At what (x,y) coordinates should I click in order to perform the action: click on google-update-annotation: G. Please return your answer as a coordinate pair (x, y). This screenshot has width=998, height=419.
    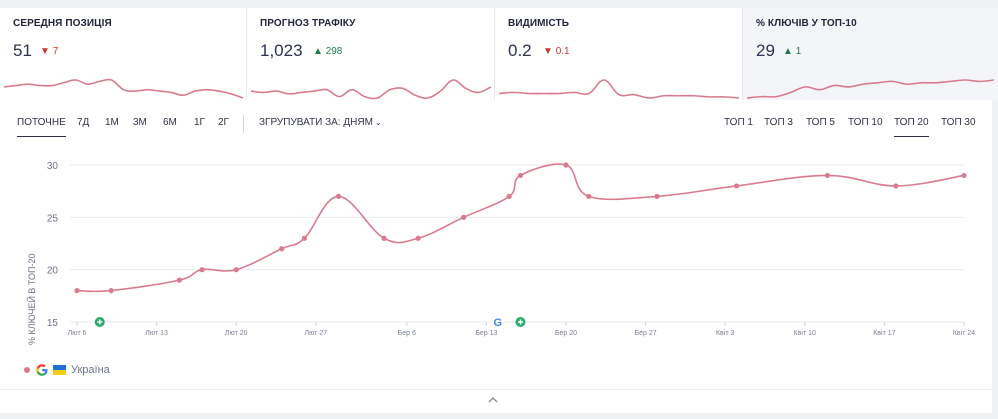
    Looking at the image, I should click on (497, 322).